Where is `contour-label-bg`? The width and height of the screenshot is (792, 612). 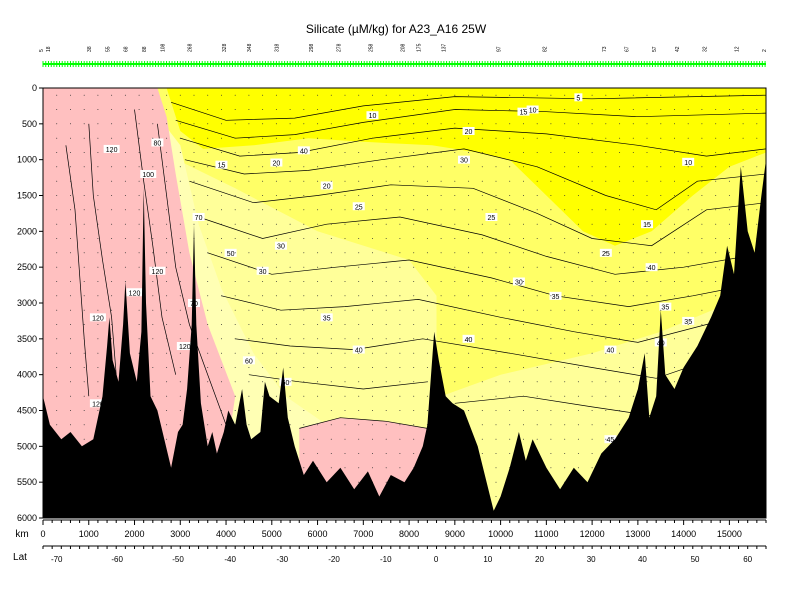
contour-label-bg is located at coordinates (134, 292).